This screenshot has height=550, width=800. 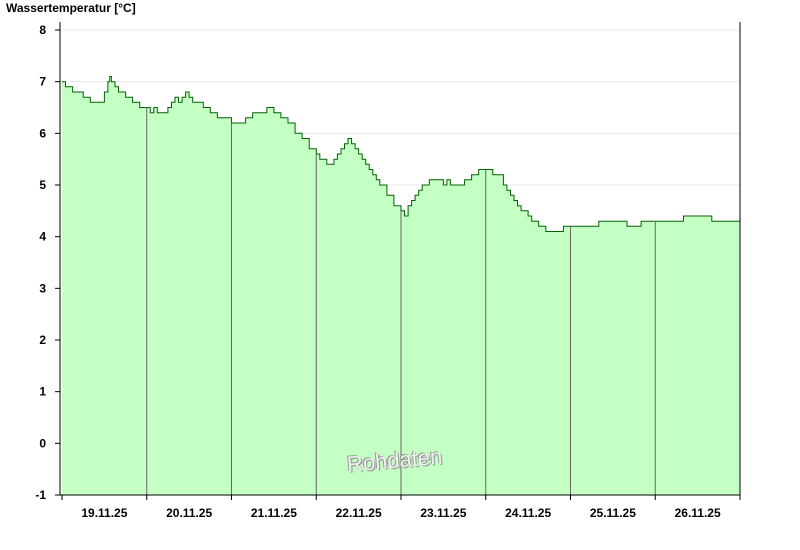 I want to click on x-tick-label: 23.11.25, so click(x=443, y=513).